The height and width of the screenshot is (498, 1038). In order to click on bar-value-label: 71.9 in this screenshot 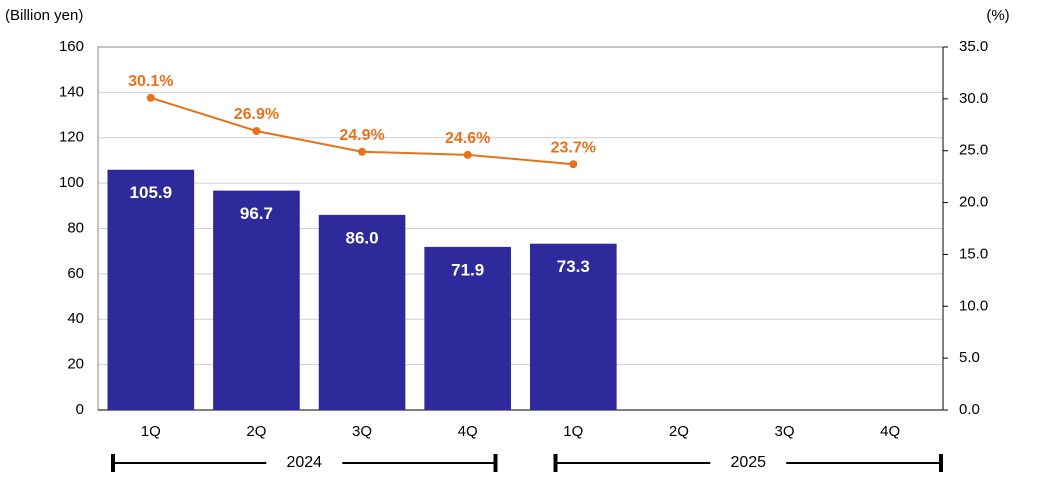, I will do `click(467, 269)`.